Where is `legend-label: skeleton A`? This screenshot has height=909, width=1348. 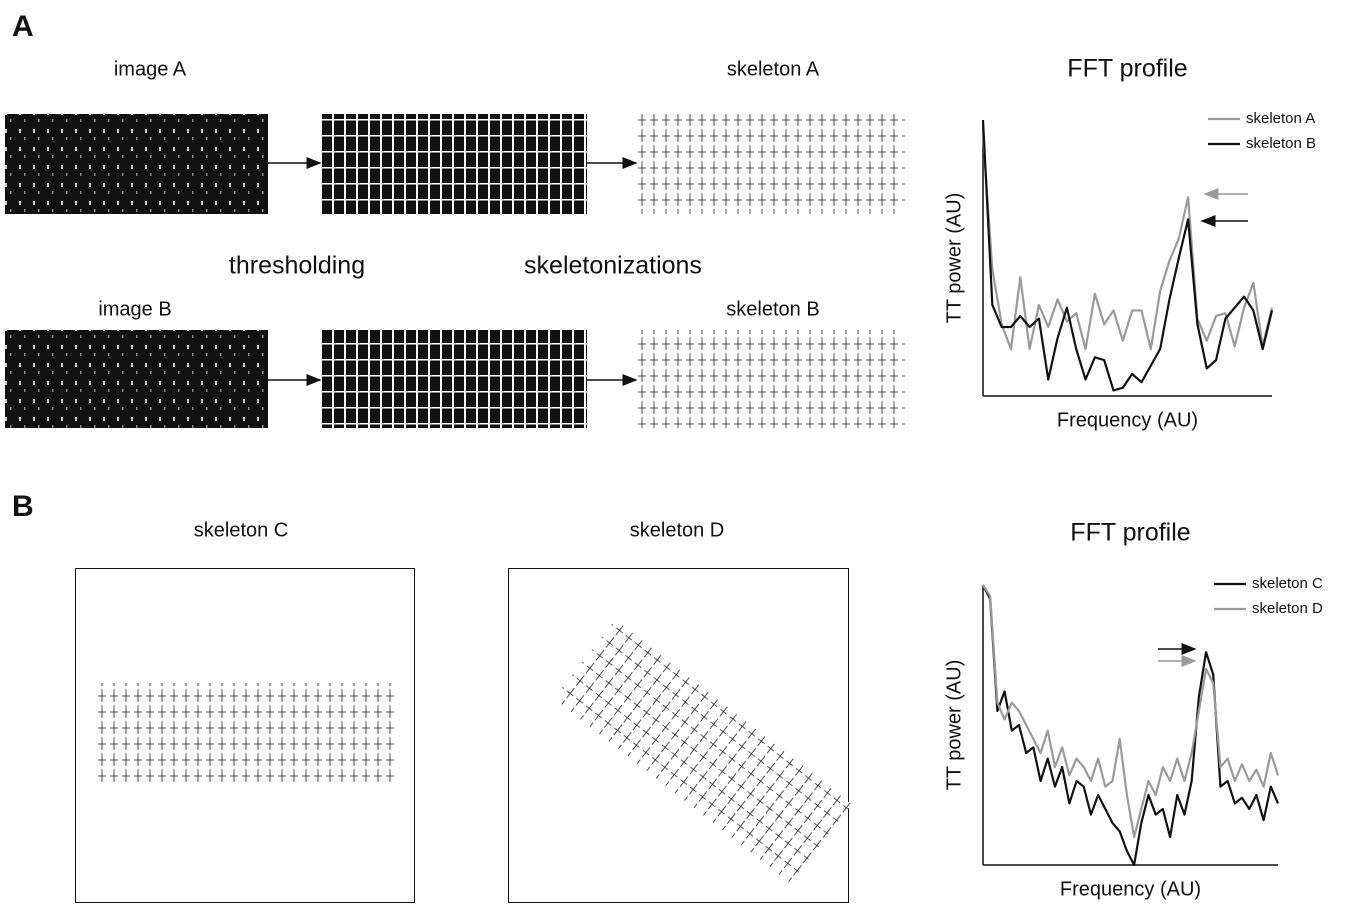
legend-label: skeleton A is located at coordinates (1280, 118).